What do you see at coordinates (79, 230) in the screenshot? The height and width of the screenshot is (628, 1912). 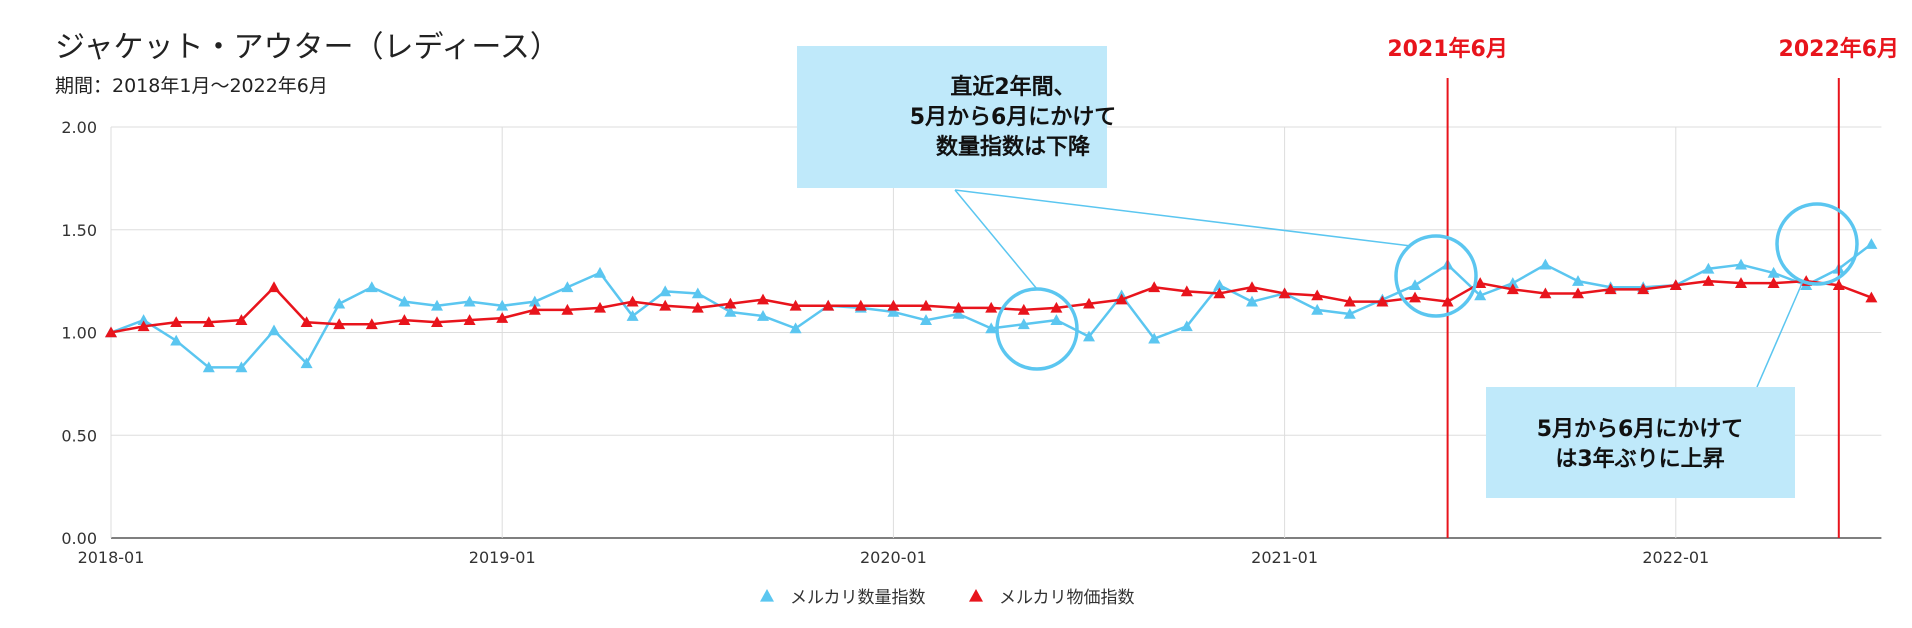 I see `y-tick-label: 1.50` at bounding box center [79, 230].